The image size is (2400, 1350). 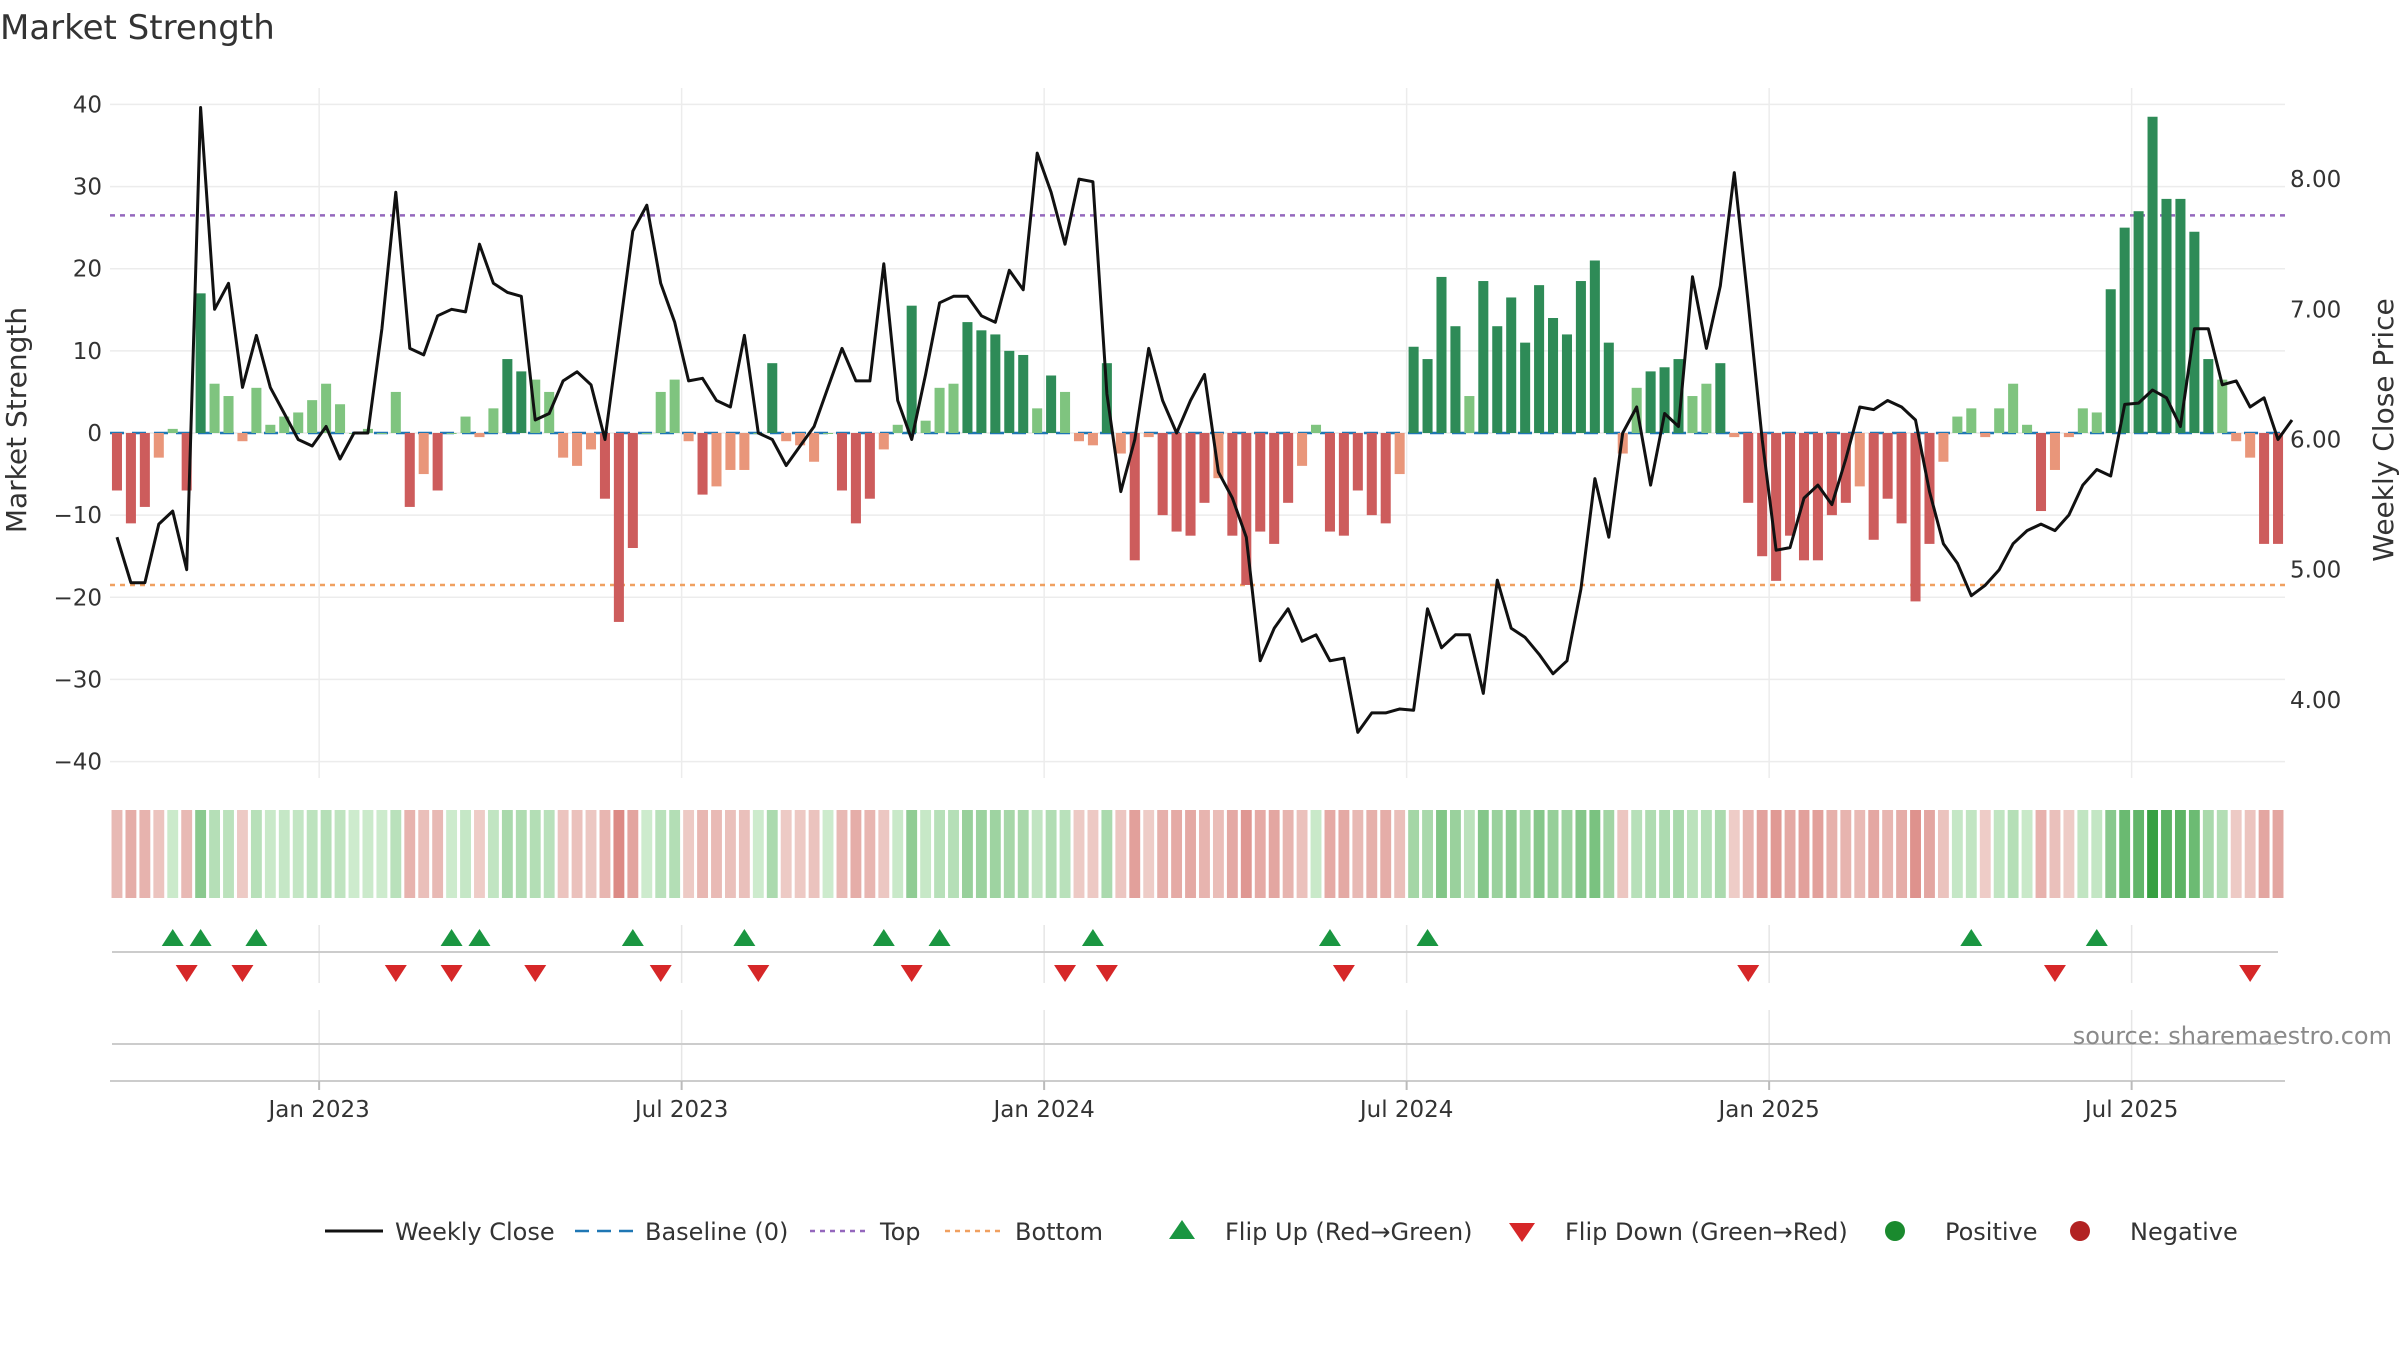 I want to click on right-tick-label: 8.00, so click(x=2315, y=180).